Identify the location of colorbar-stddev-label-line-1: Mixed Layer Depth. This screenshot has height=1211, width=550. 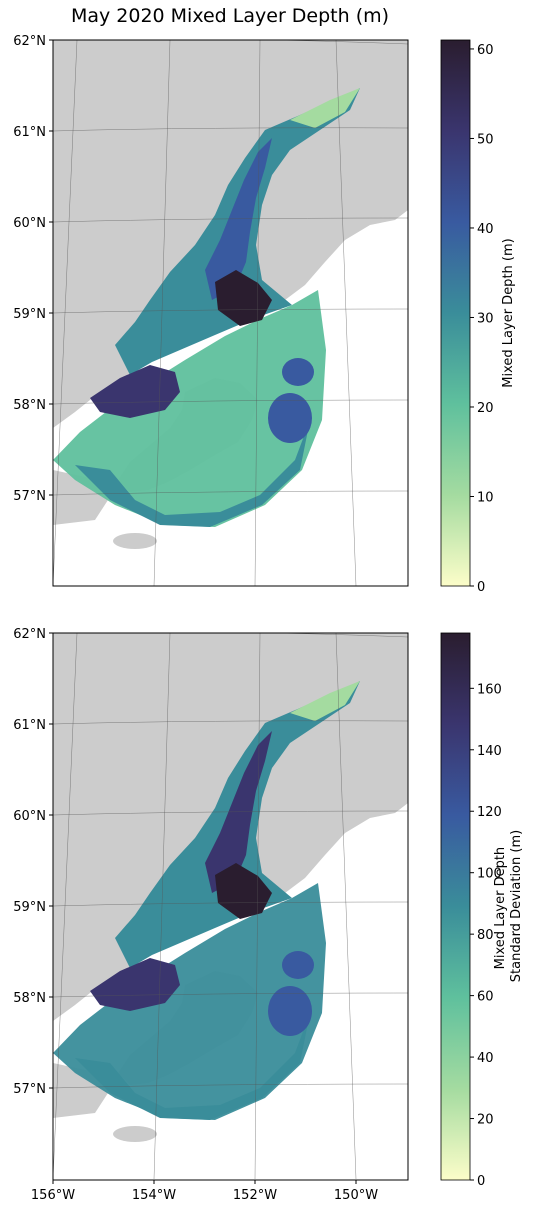
(500, 908).